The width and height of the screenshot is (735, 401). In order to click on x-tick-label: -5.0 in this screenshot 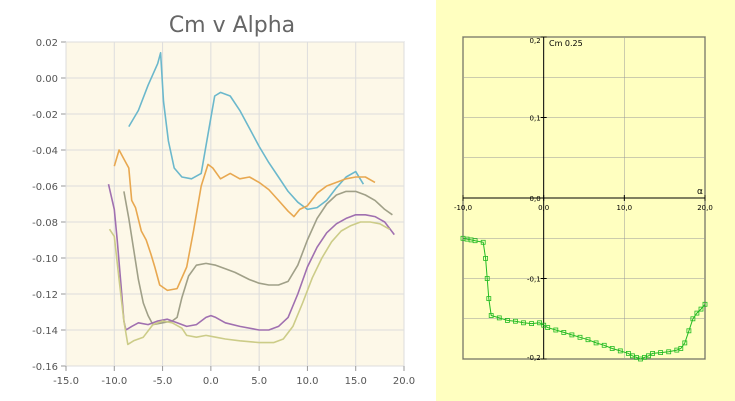, I will do `click(163, 381)`.